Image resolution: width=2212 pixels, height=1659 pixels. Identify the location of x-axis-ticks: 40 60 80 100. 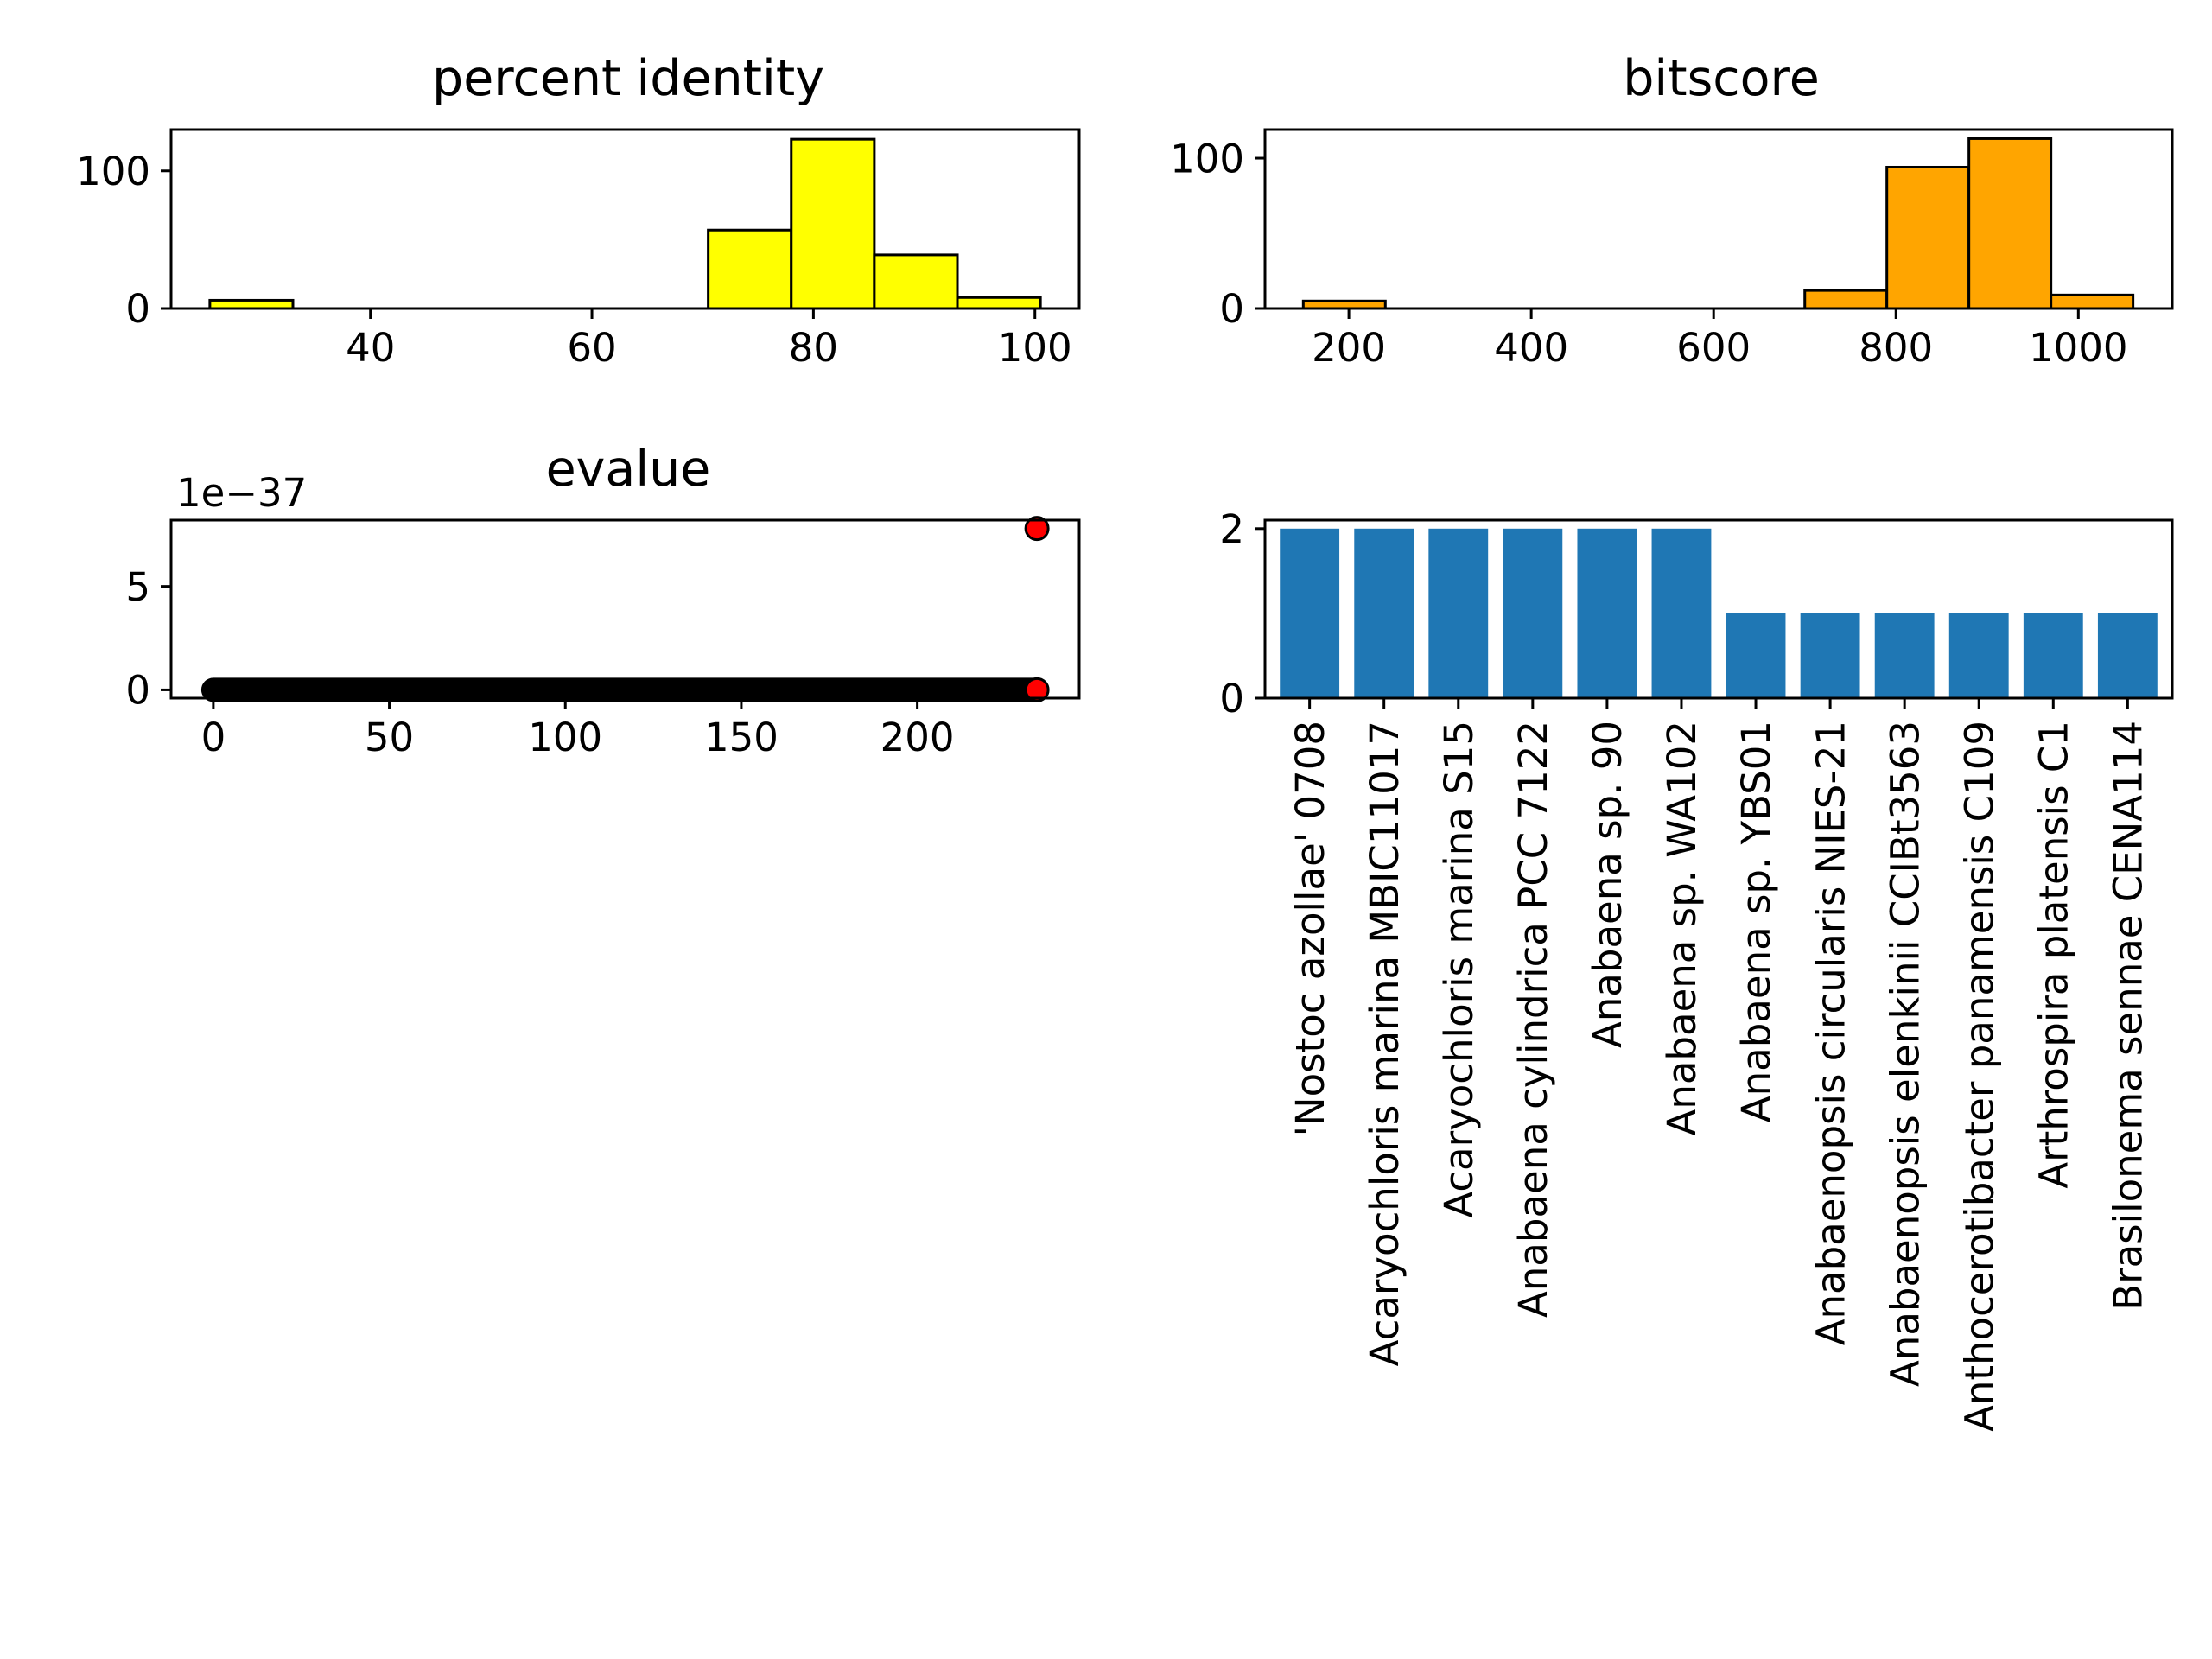
(709, 339).